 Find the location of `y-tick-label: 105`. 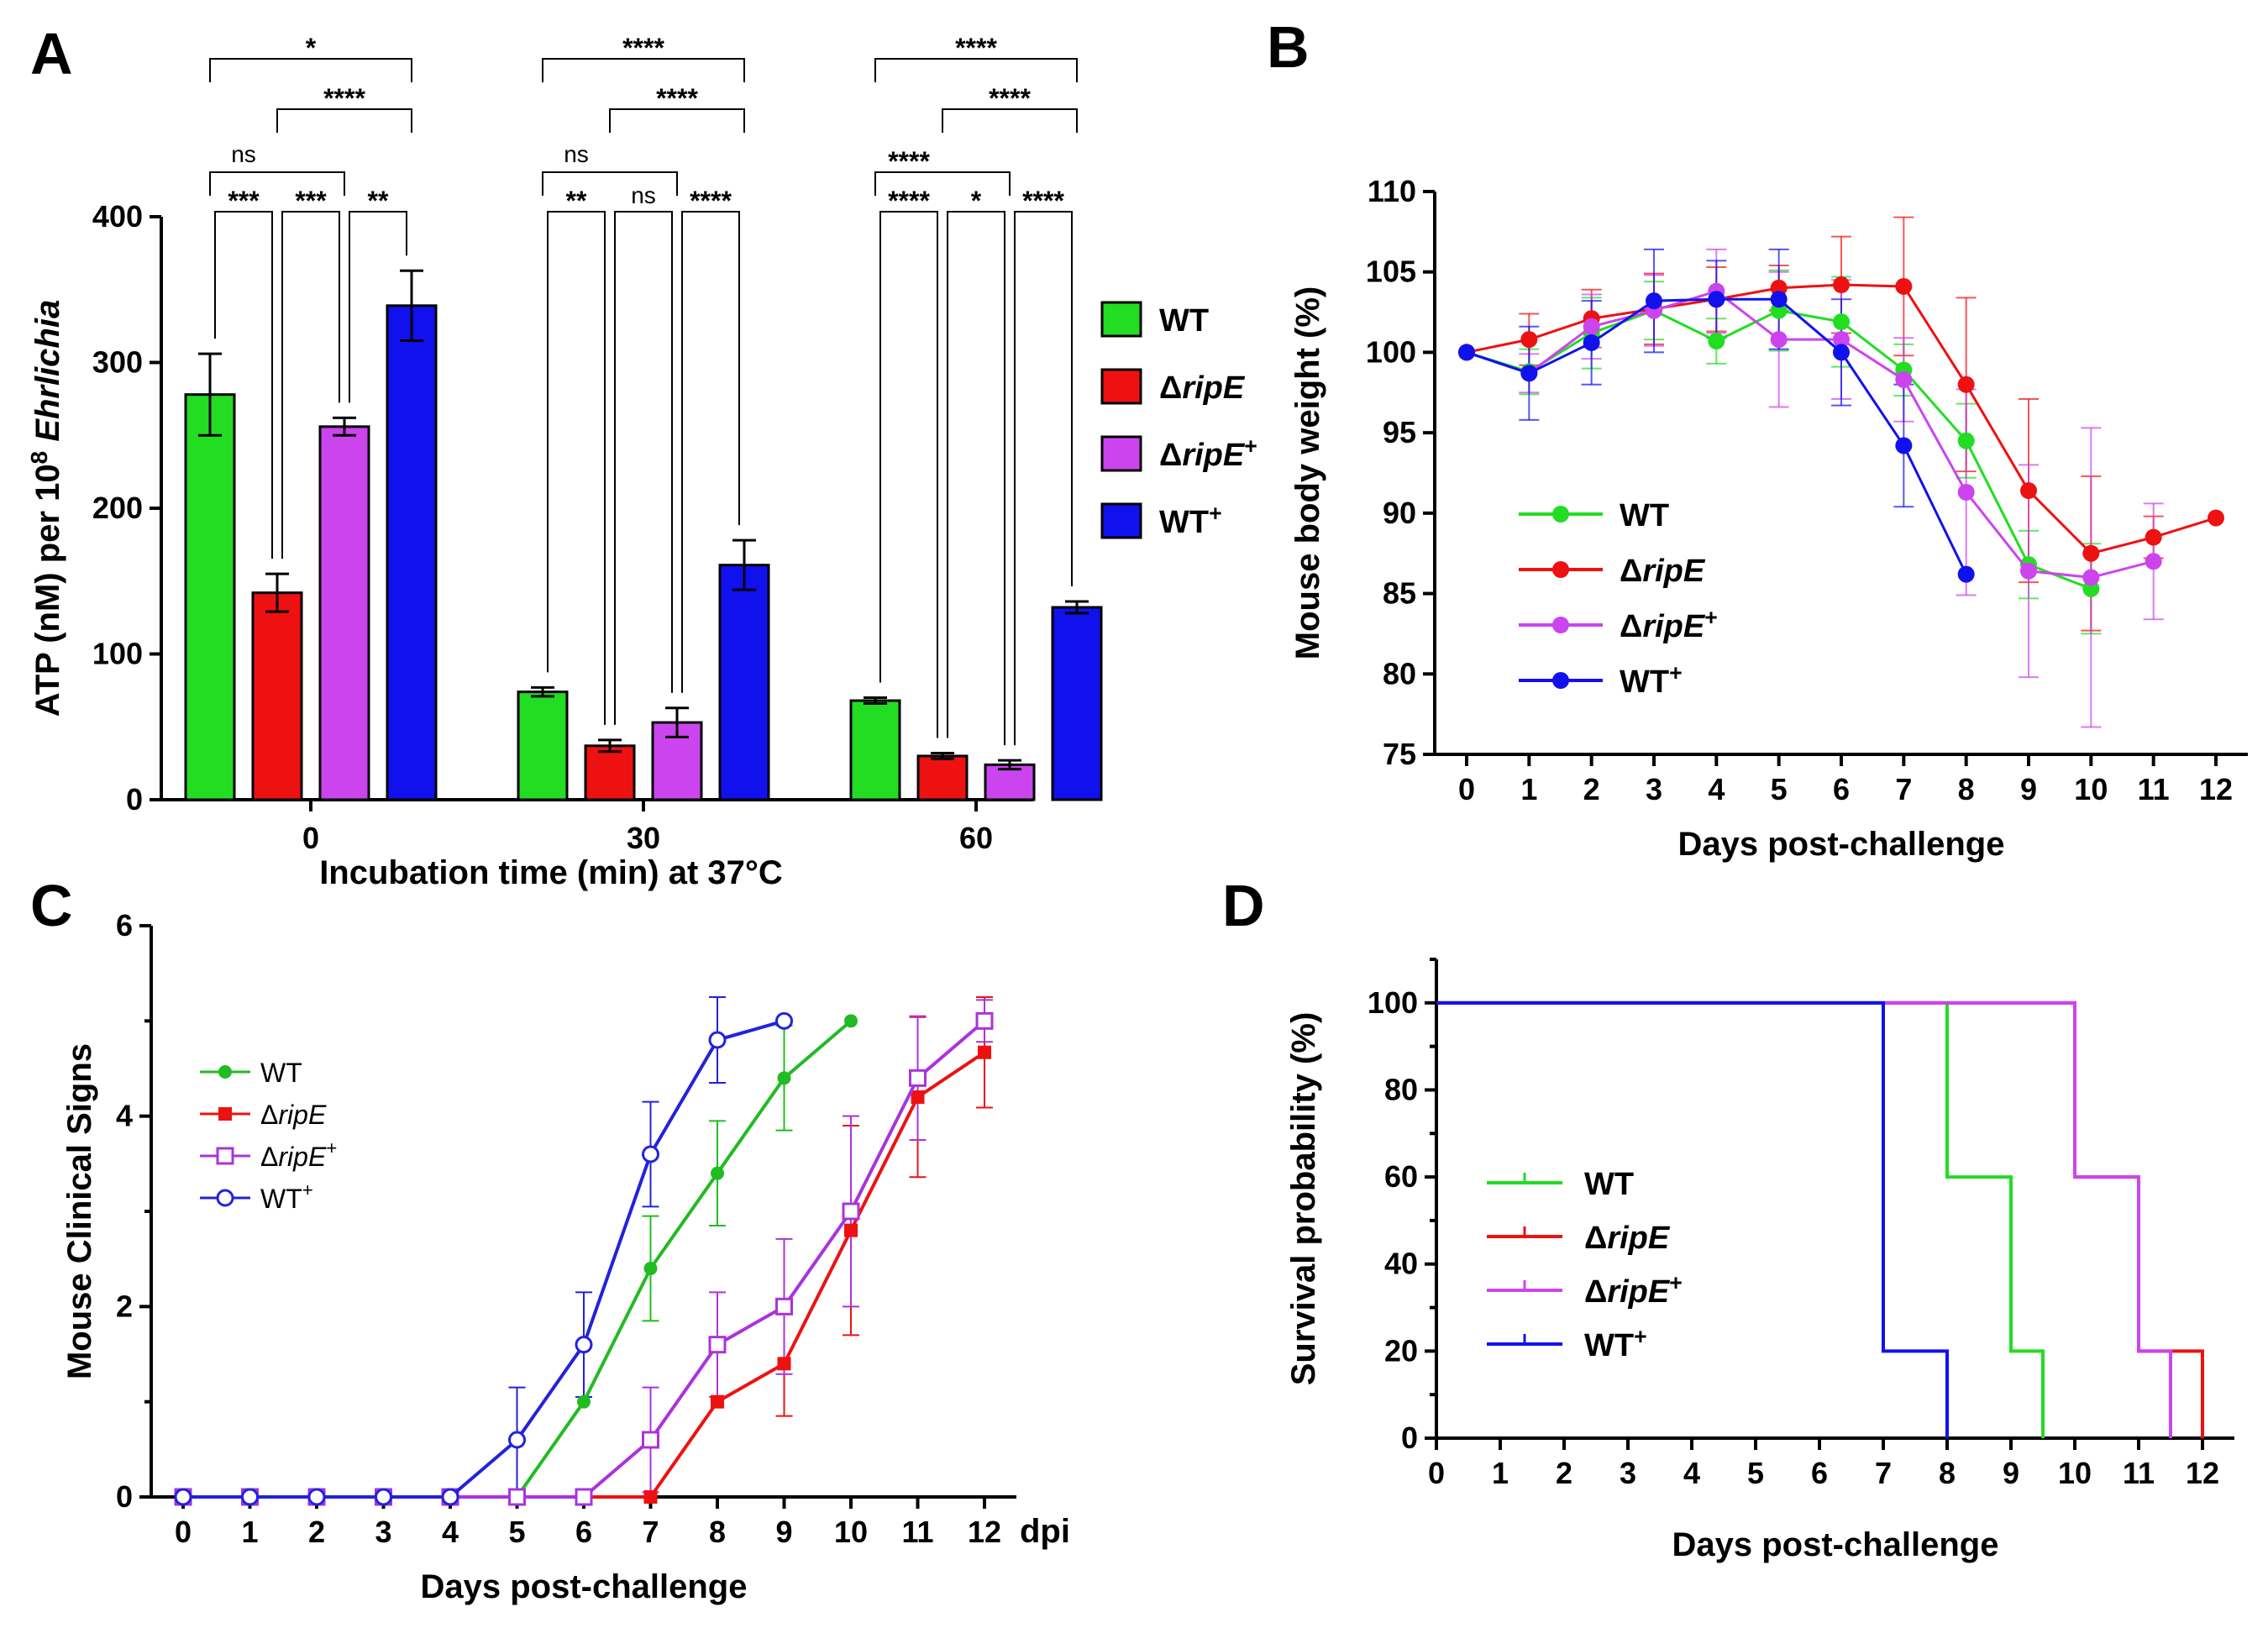

y-tick-label: 105 is located at coordinates (1391, 272).